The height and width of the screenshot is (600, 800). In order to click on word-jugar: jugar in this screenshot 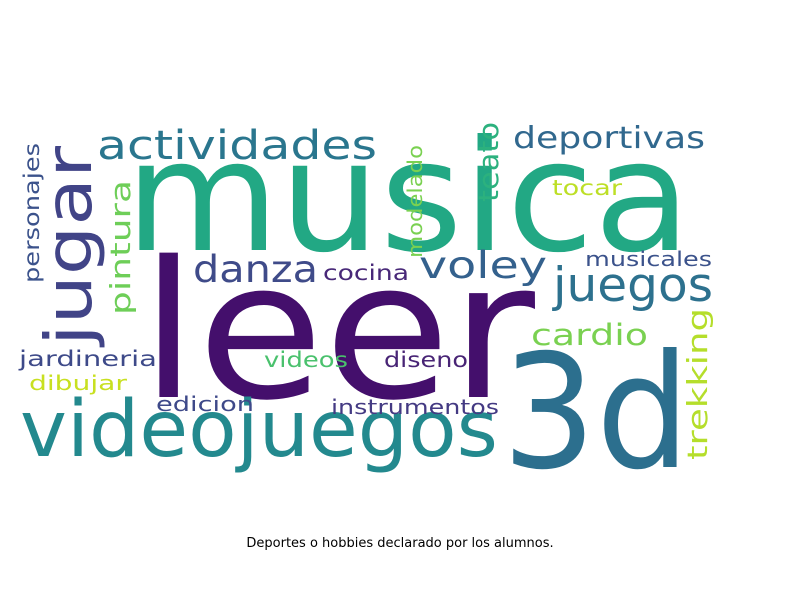, I will do `click(70, 246)`.